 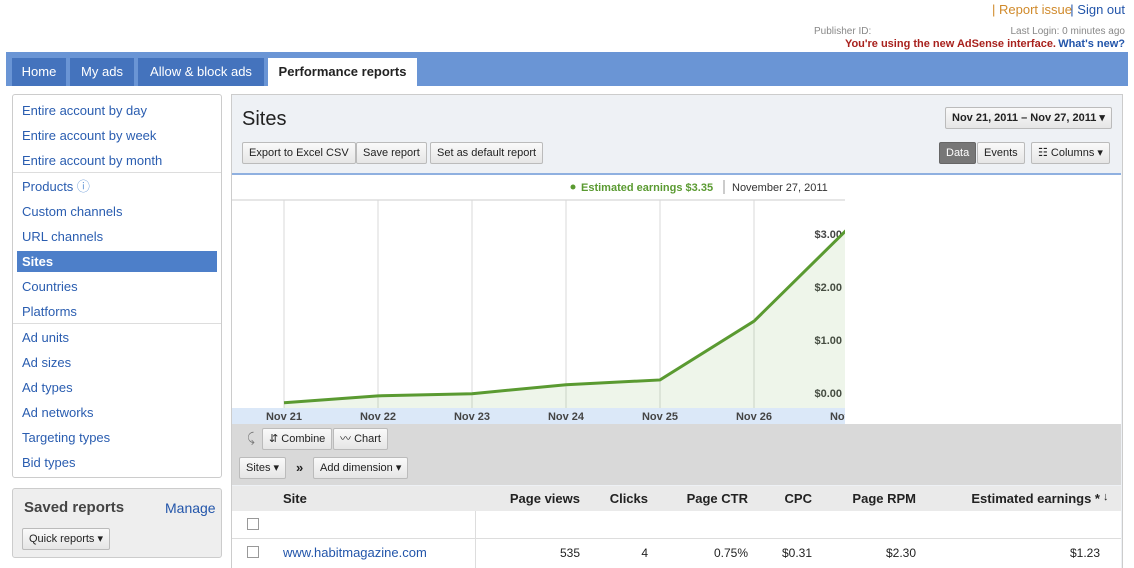 I want to click on table-cell: $1.23, so click(x=1084, y=553).